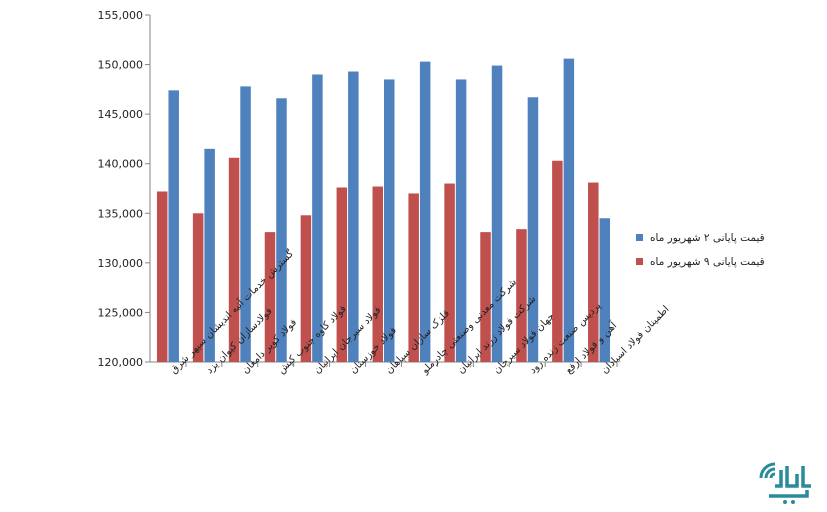 This screenshot has width=827, height=512. What do you see at coordinates (121, 213) in the screenshot?
I see `y-tick-label: 135,000` at bounding box center [121, 213].